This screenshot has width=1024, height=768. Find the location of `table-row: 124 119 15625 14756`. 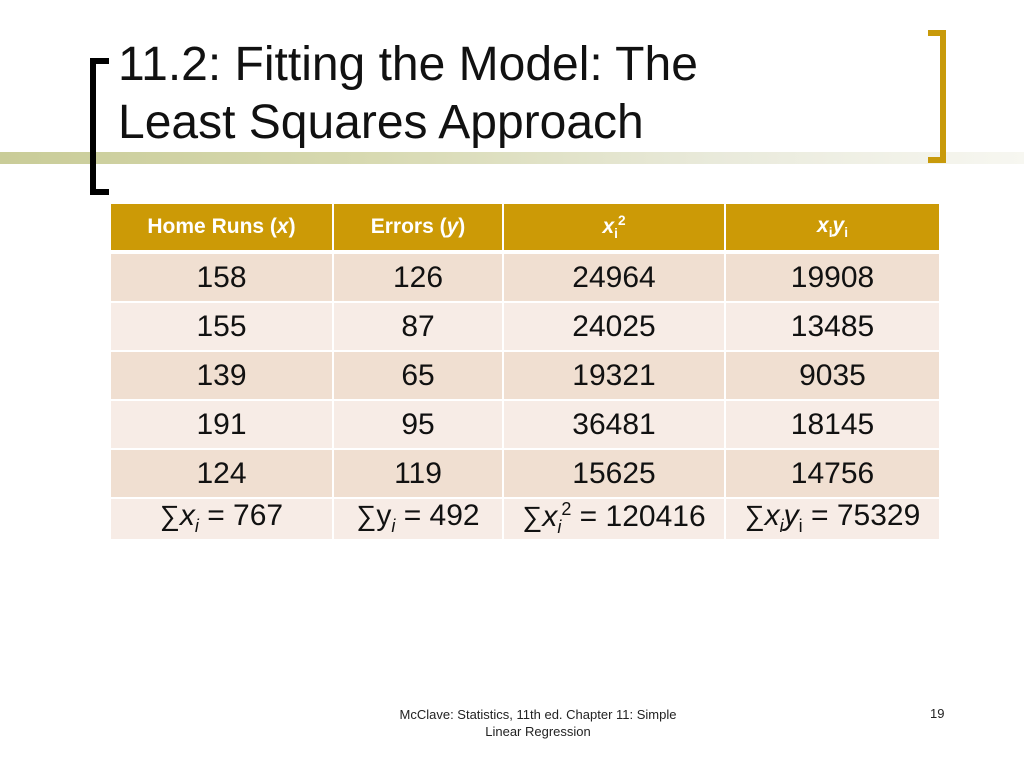

table-row: 124 119 15625 14756 is located at coordinates (525, 474).